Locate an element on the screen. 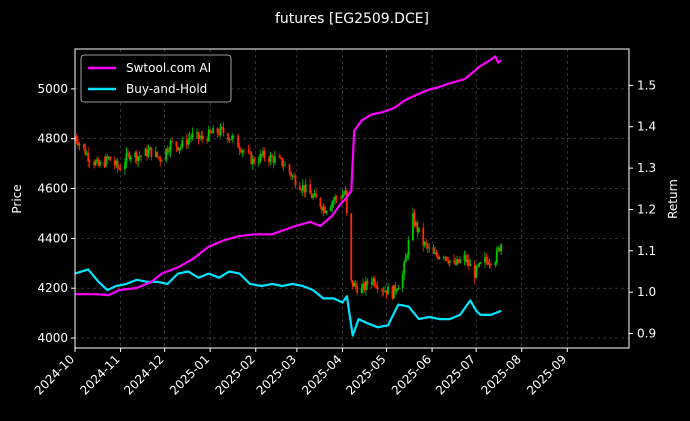  y-left-tick-label: 4400 is located at coordinates (52, 238).